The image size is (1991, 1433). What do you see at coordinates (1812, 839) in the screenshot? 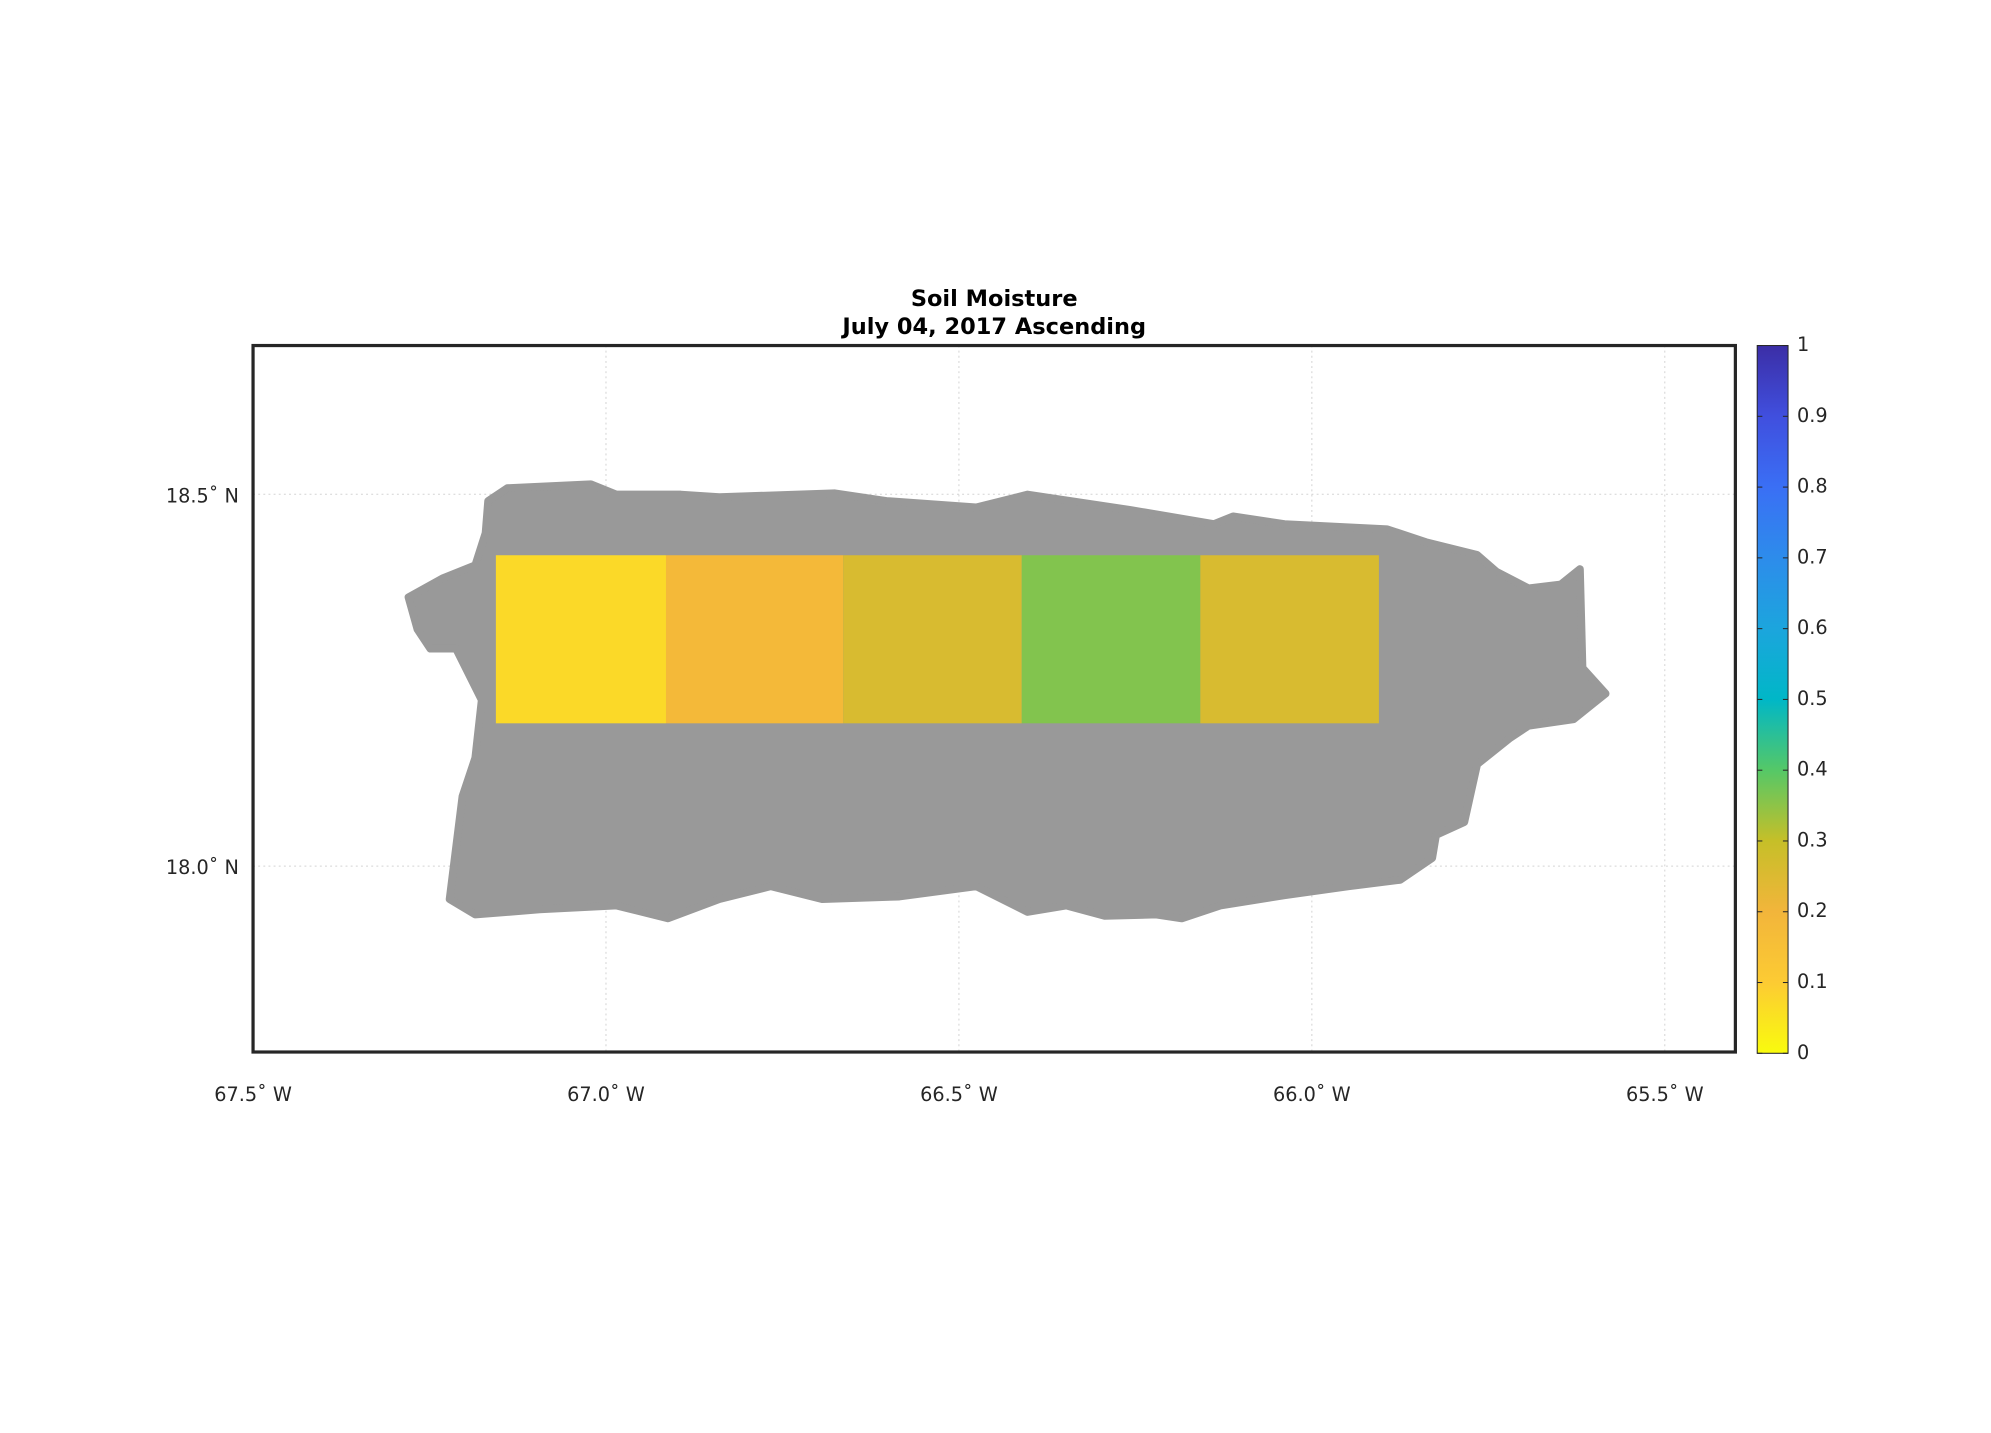
I see `colorbar-tick-label: 0.3` at bounding box center [1812, 839].